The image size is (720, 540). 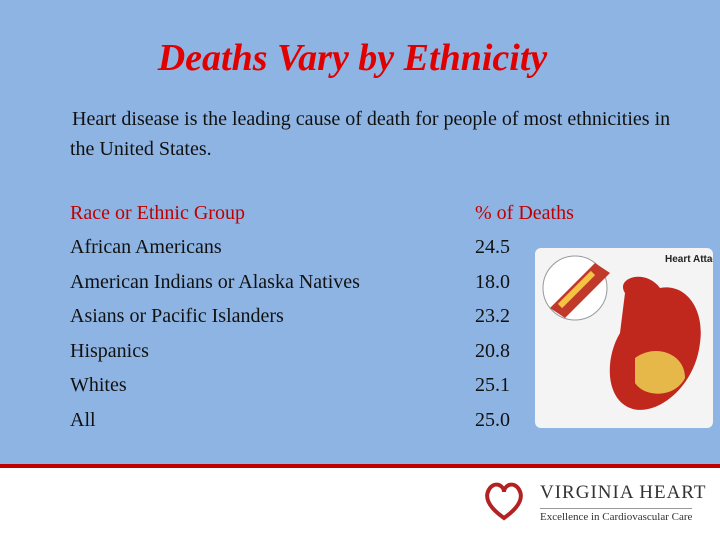 What do you see at coordinates (576, 289) in the screenshot?
I see `plaque` at bounding box center [576, 289].